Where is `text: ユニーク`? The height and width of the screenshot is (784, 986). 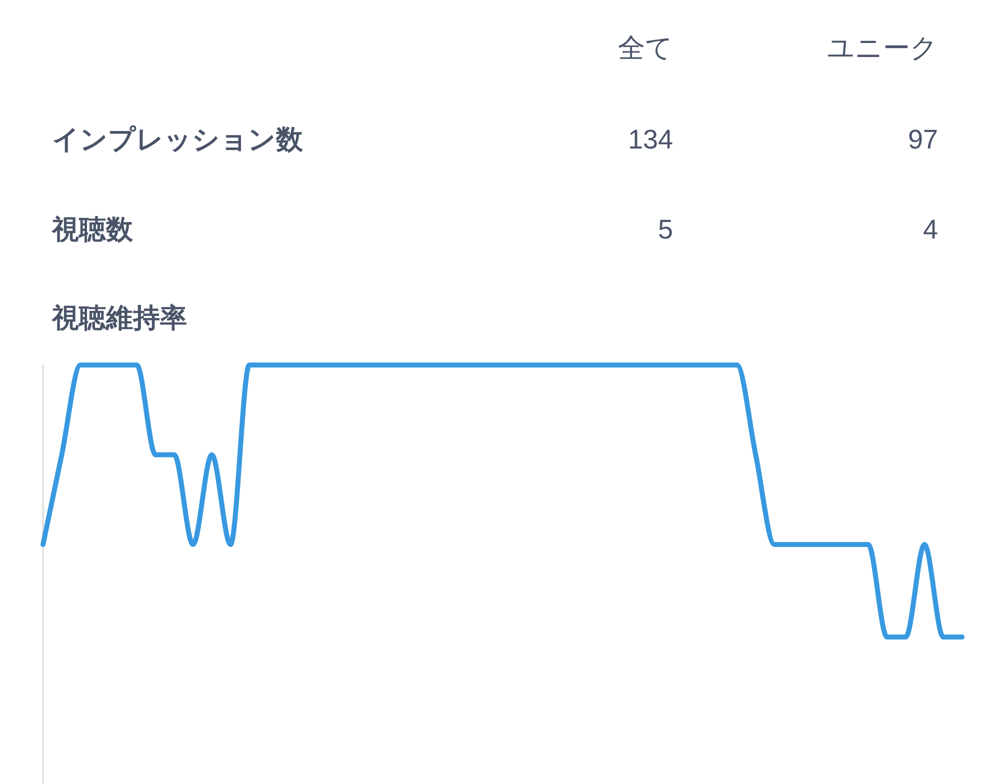
text: ユニーク is located at coordinates (882, 48).